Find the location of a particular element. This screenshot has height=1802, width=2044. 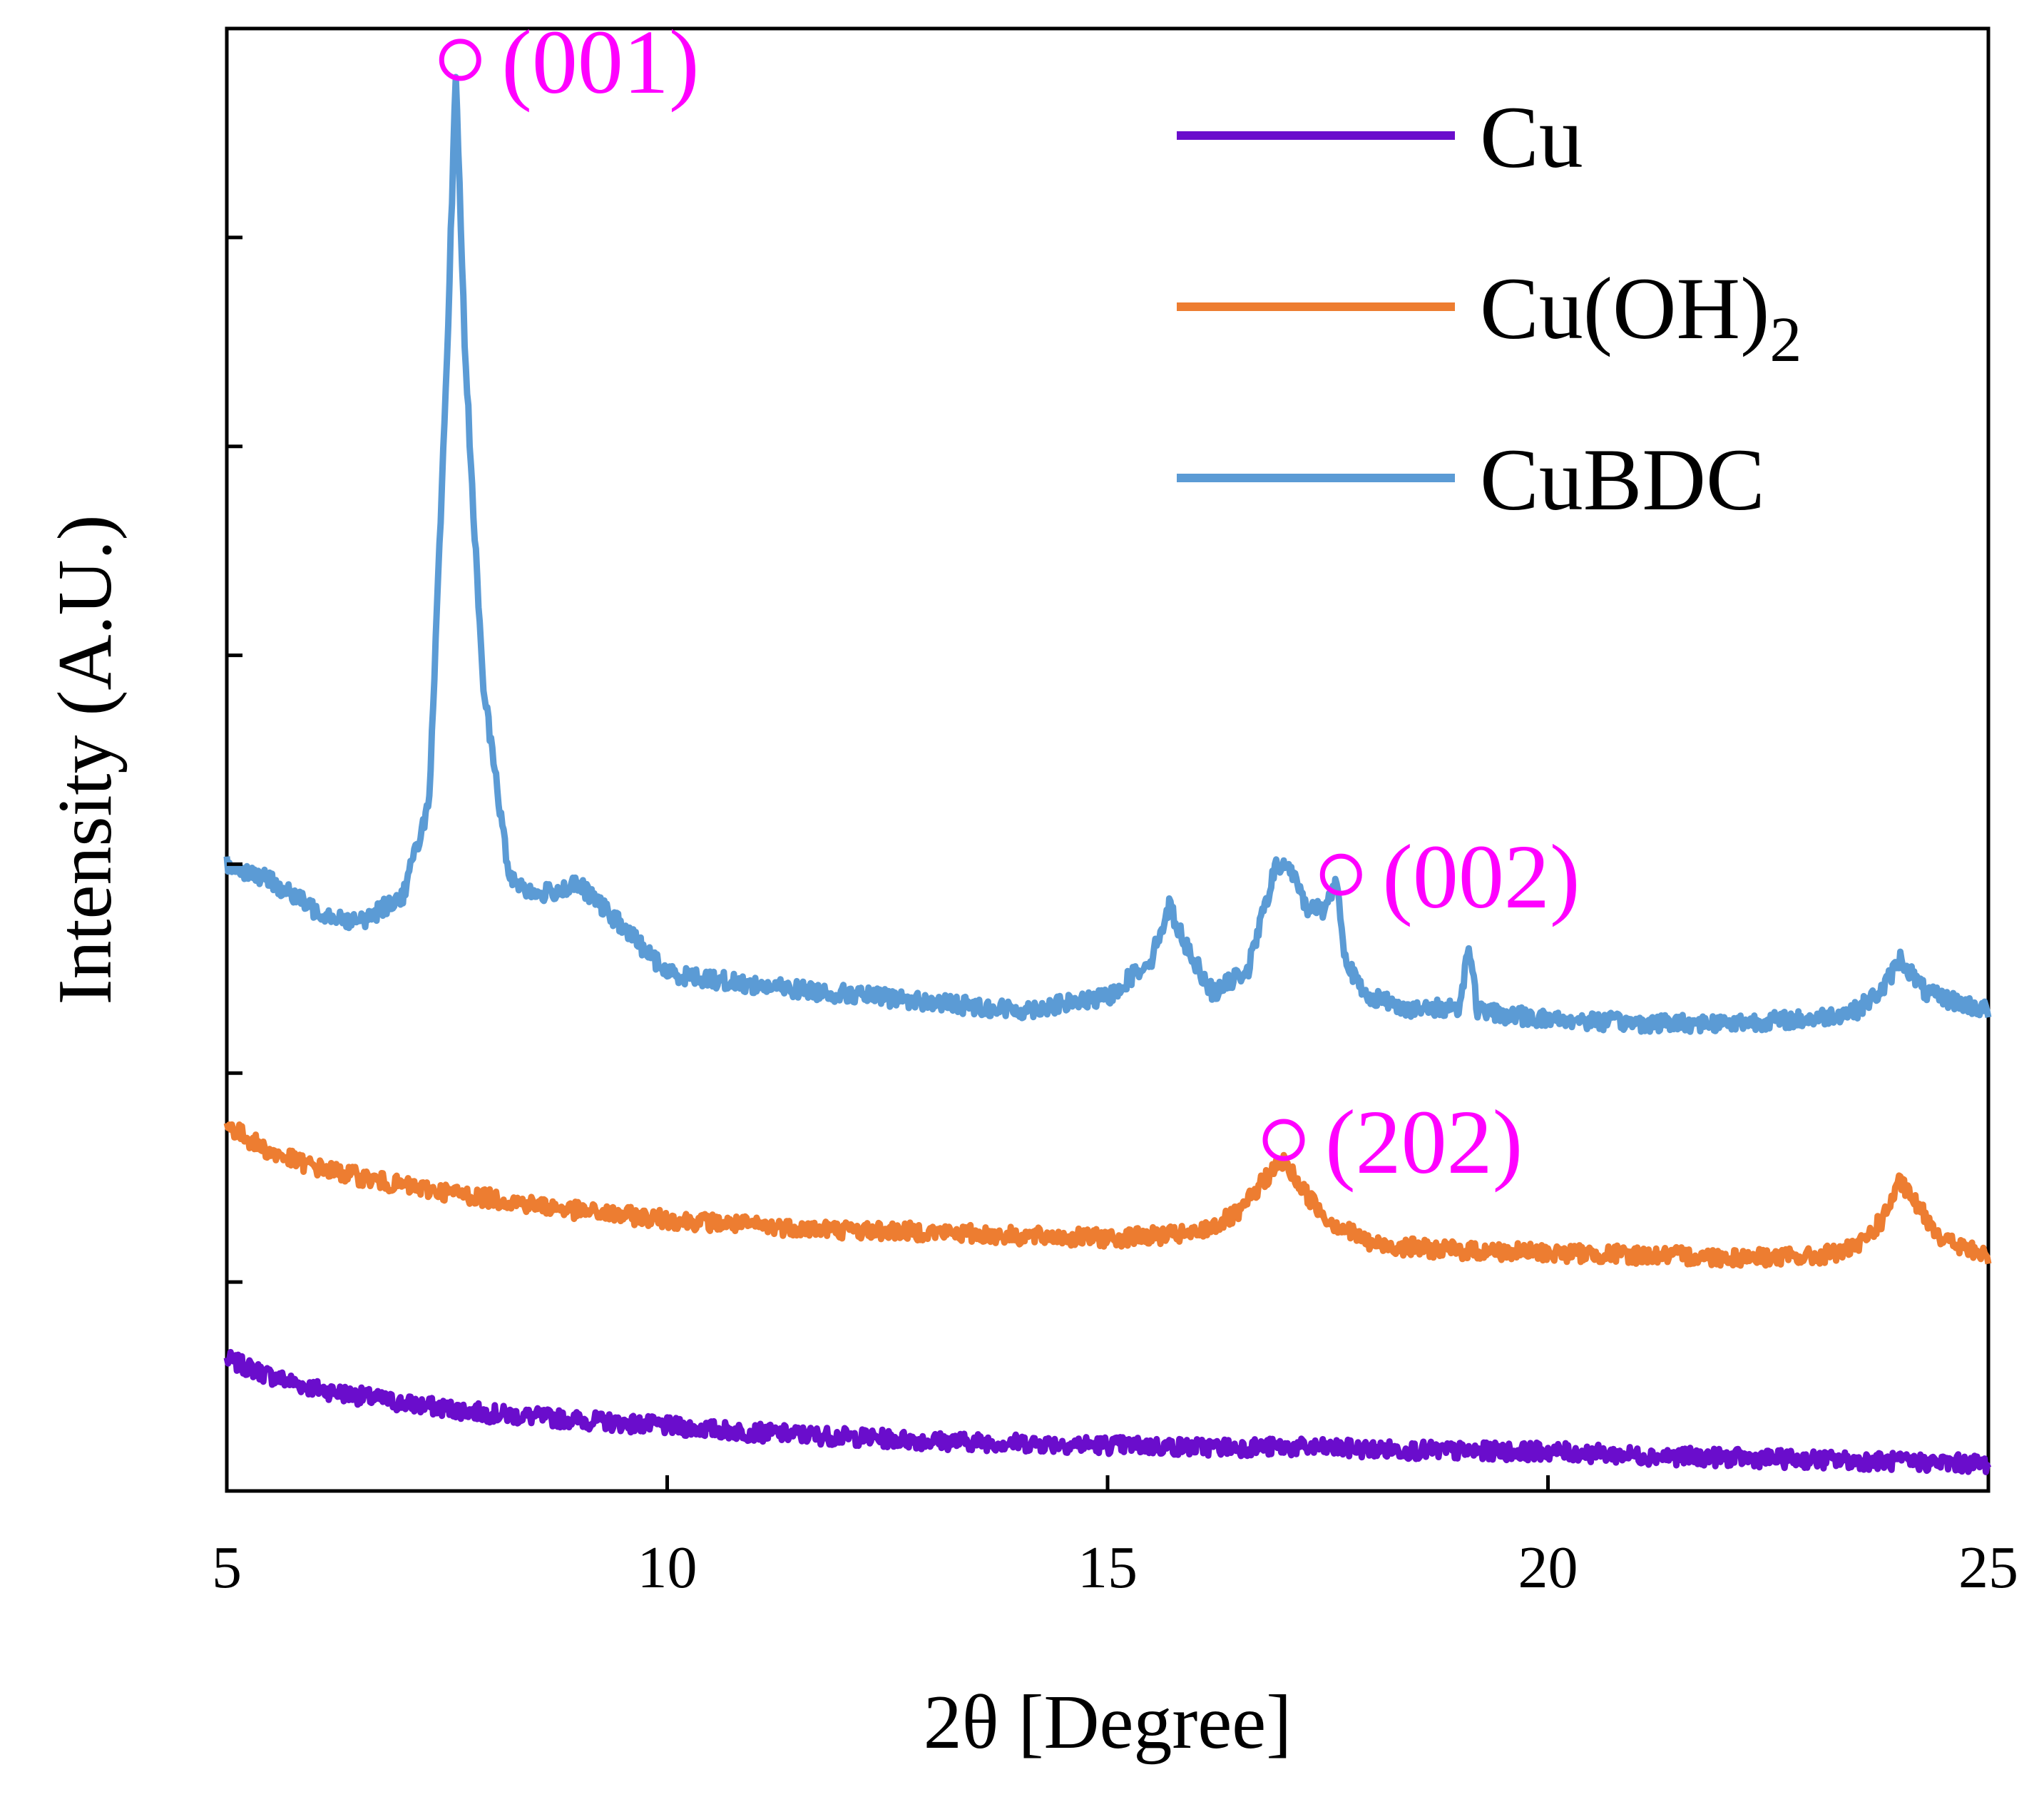

x-axis-title: 2θ [Degree] is located at coordinates (1108, 1722).